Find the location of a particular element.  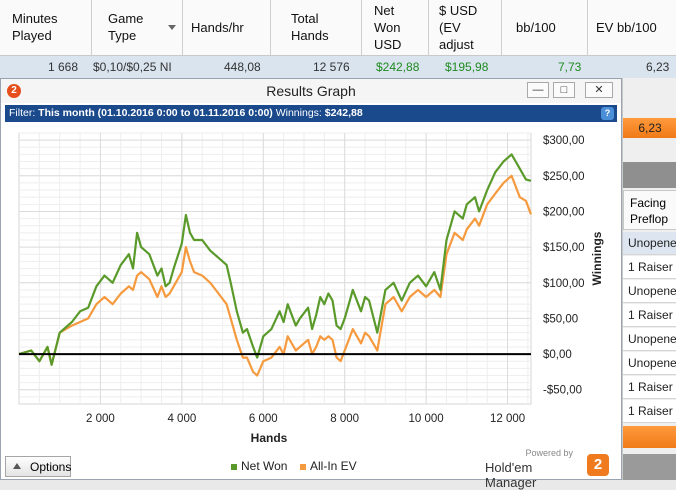

winnings-value: $242,88 is located at coordinates (343, 113).